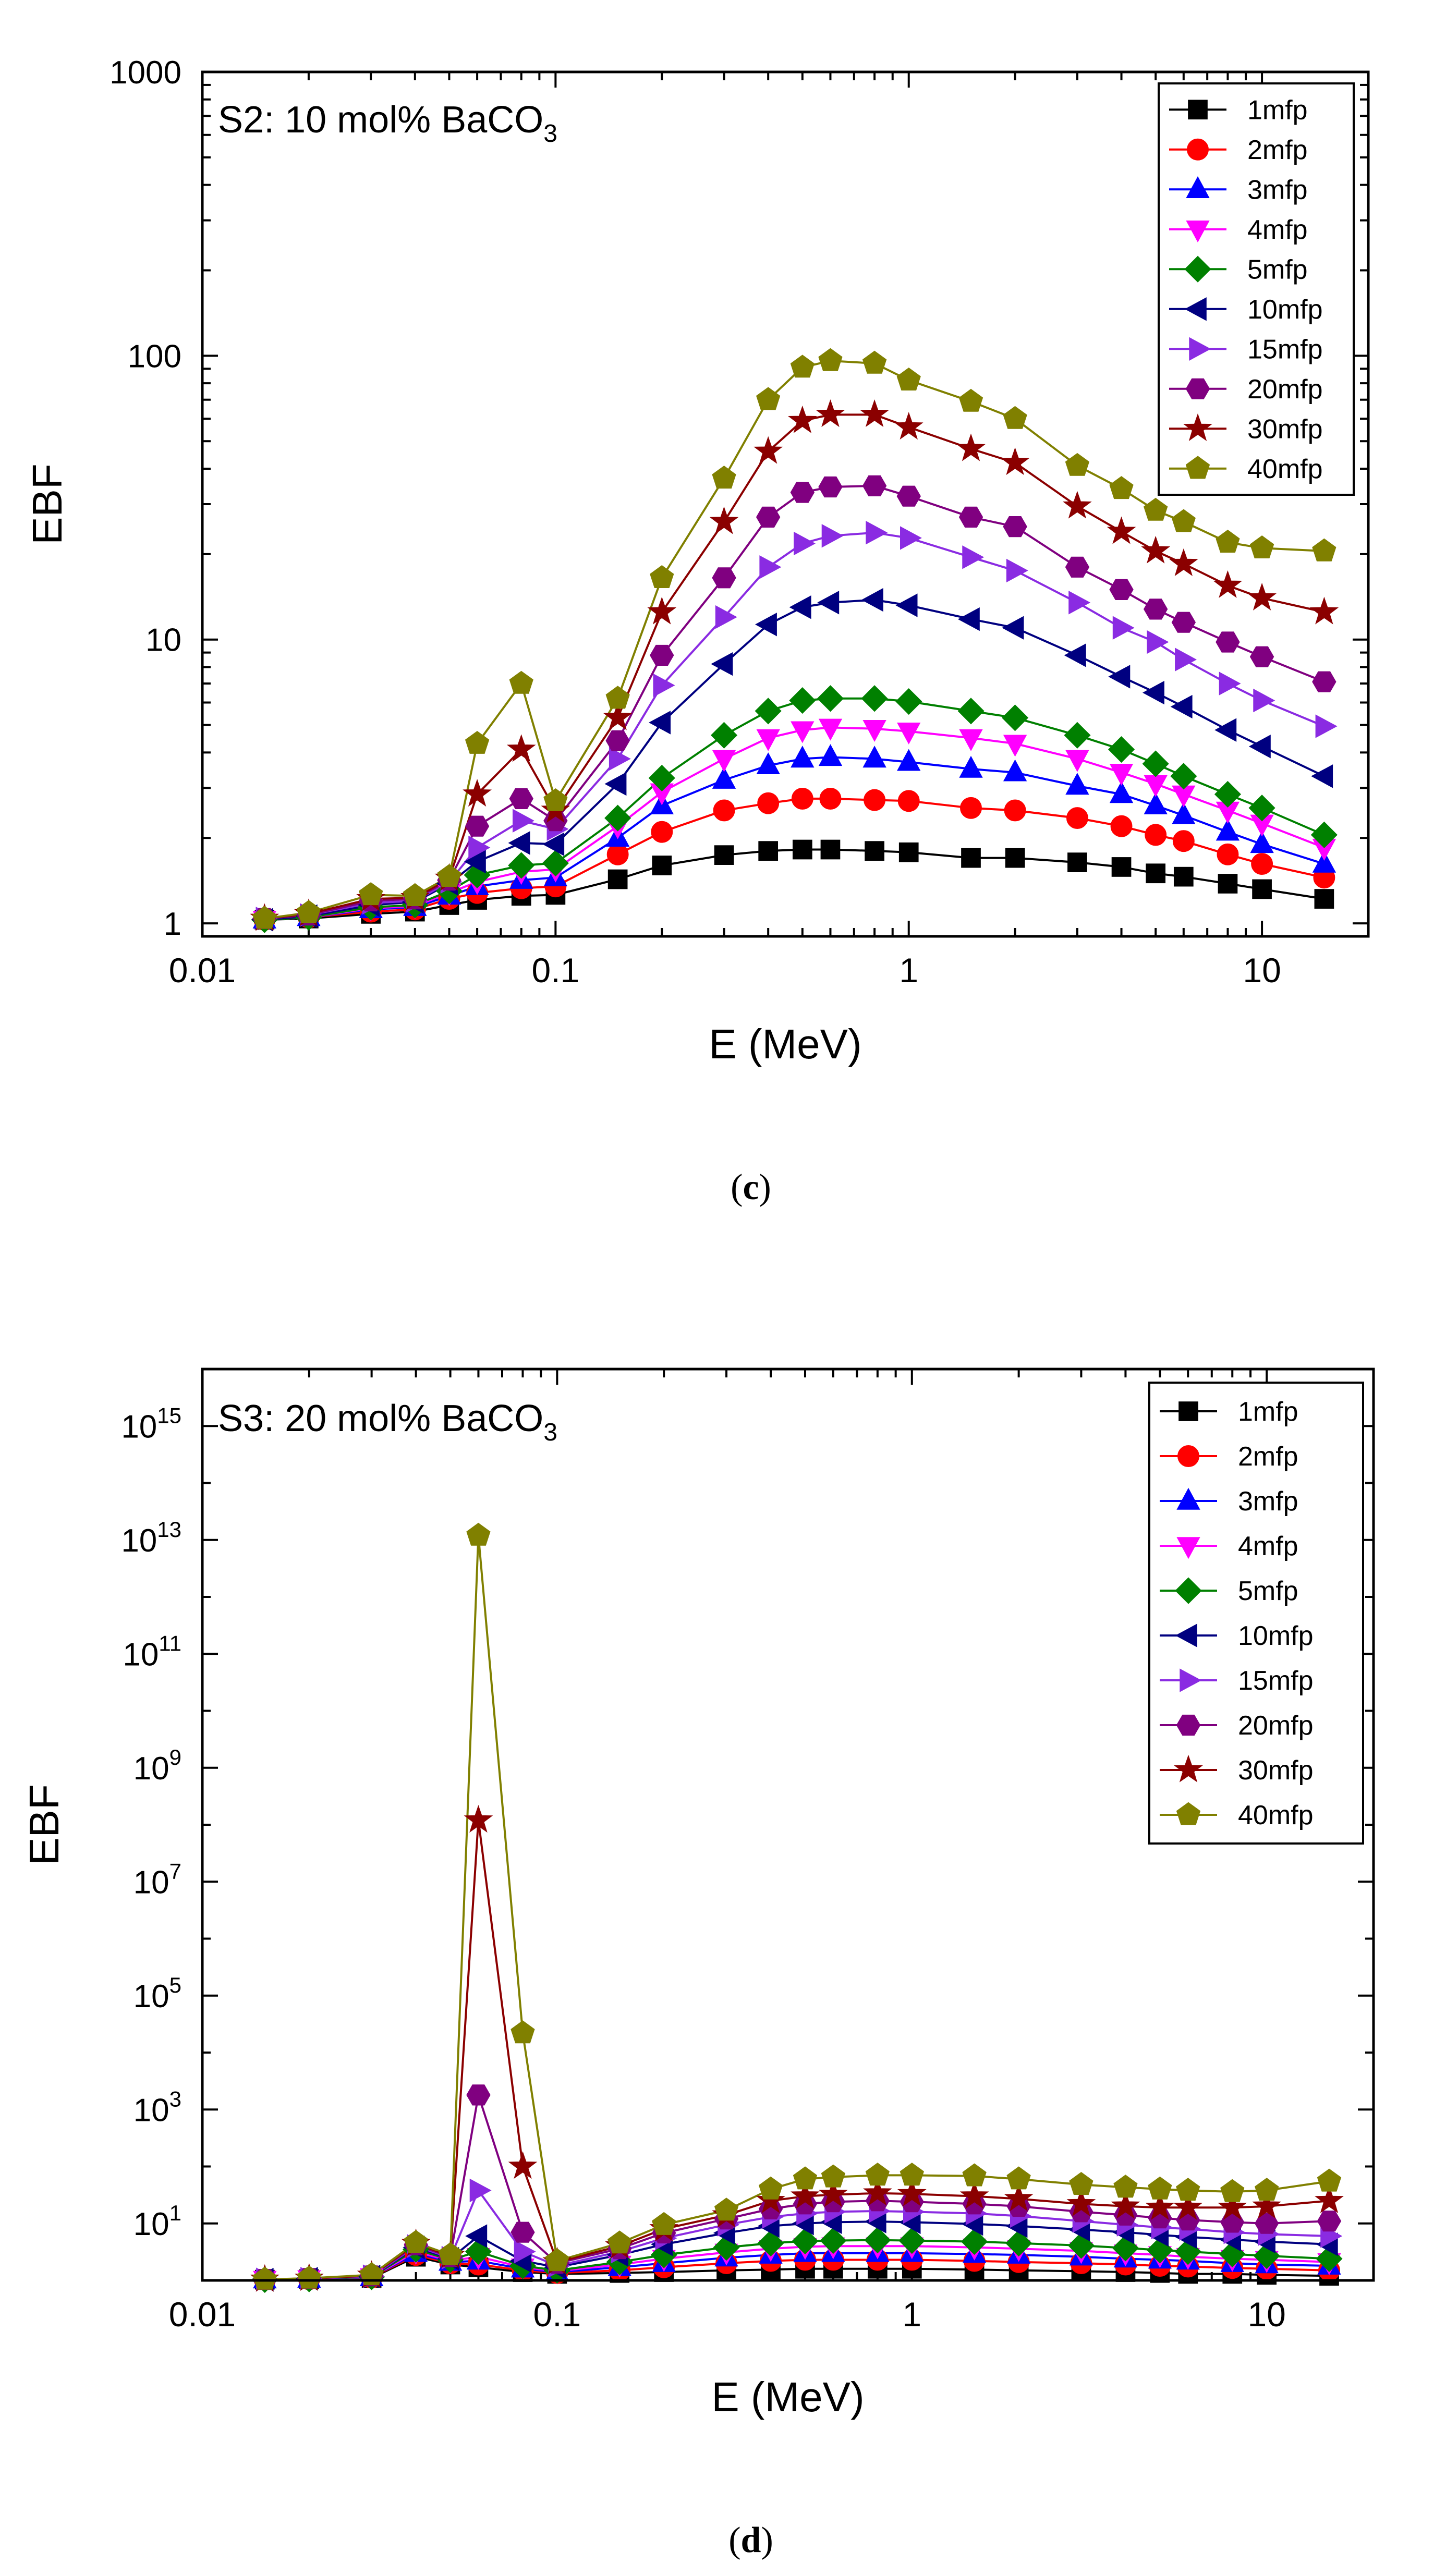  What do you see at coordinates (157, 2107) in the screenshot?
I see `panel-d-y-tick-label: 10³` at bounding box center [157, 2107].